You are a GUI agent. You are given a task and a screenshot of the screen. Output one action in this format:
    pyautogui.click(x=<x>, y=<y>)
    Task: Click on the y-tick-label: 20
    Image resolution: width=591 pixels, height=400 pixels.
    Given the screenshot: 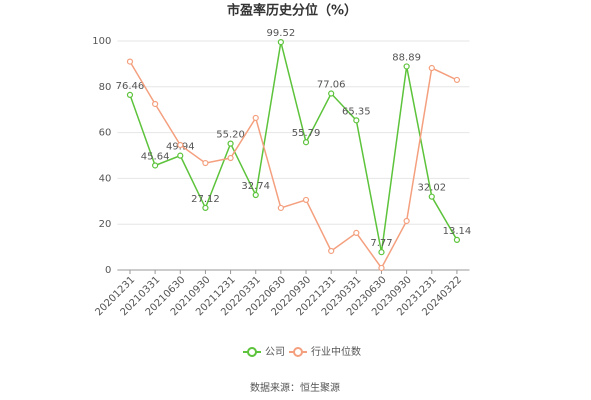 What is the action you would take?
    pyautogui.click(x=105, y=224)
    